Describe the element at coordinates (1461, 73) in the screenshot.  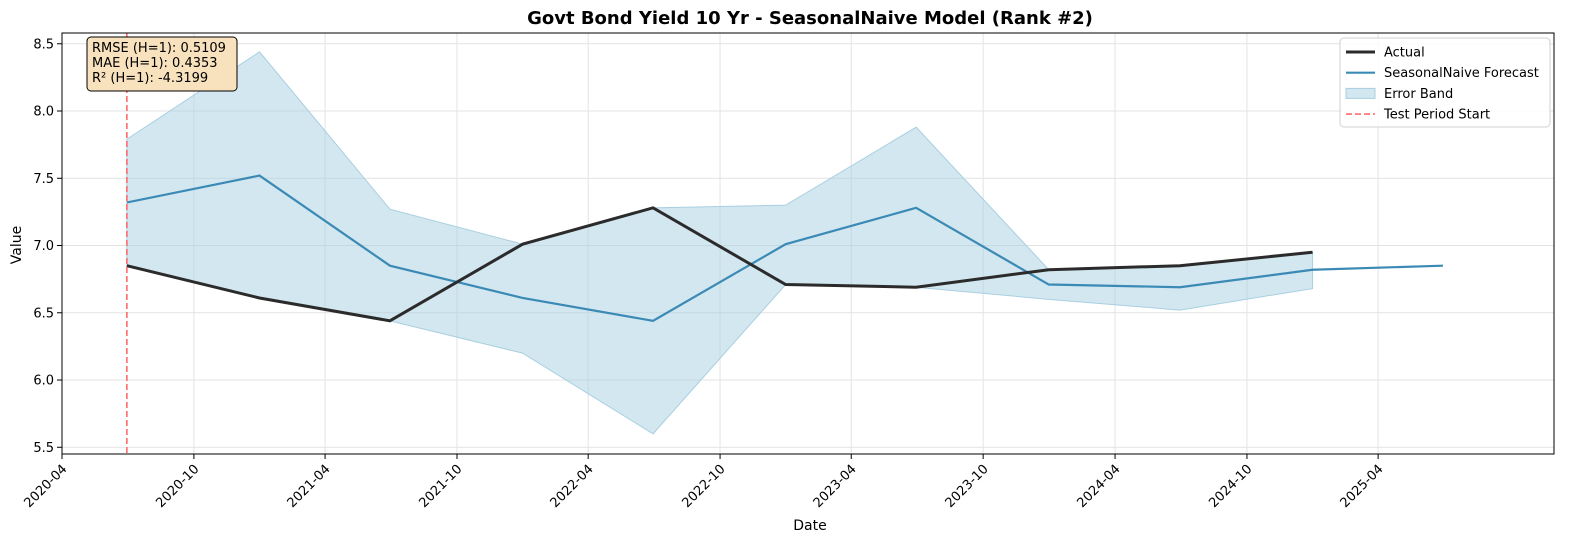
I see `legend-label: SeasonalNaive Forecast` at that location.